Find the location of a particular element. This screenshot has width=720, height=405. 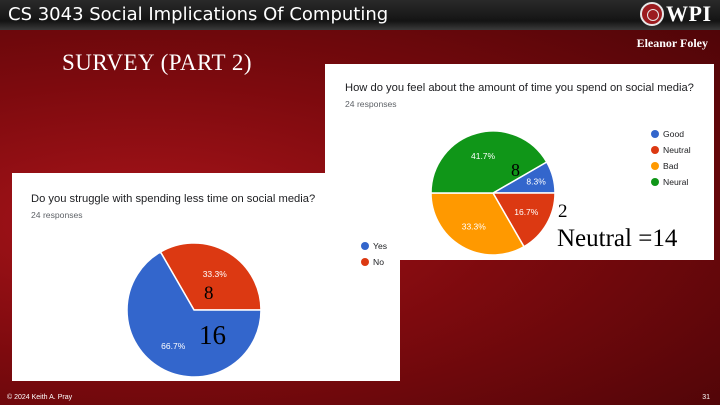

annotation-good-count: 2 is located at coordinates (563, 211).